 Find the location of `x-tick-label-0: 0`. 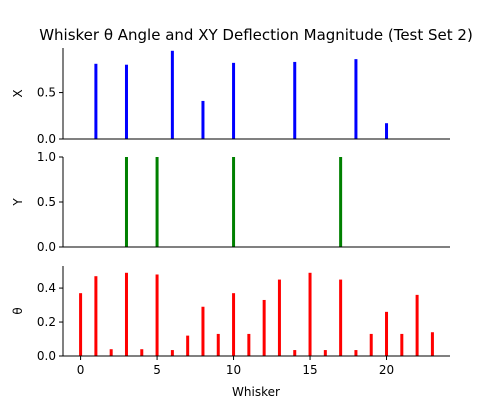

x-tick-label-0: 0 is located at coordinates (81, 370).